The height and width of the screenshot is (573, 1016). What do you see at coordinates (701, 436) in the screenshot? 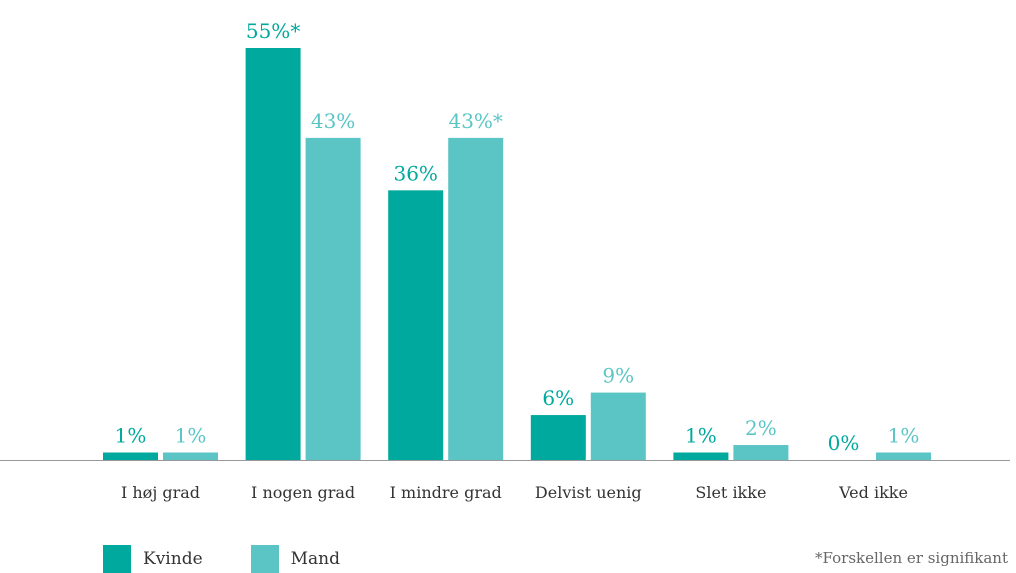
I see `data-label-kvinde-4: 1%` at bounding box center [701, 436].